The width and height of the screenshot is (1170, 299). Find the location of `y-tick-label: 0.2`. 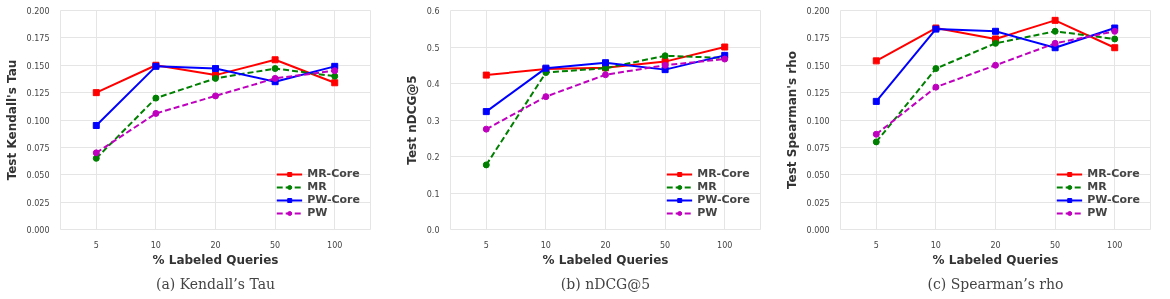

y-tick-label: 0.2 is located at coordinates (433, 157).